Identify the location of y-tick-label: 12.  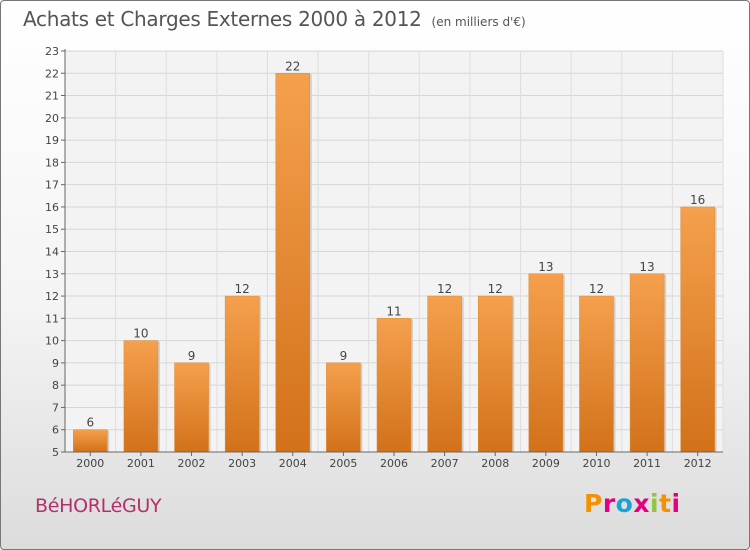
(52, 296).